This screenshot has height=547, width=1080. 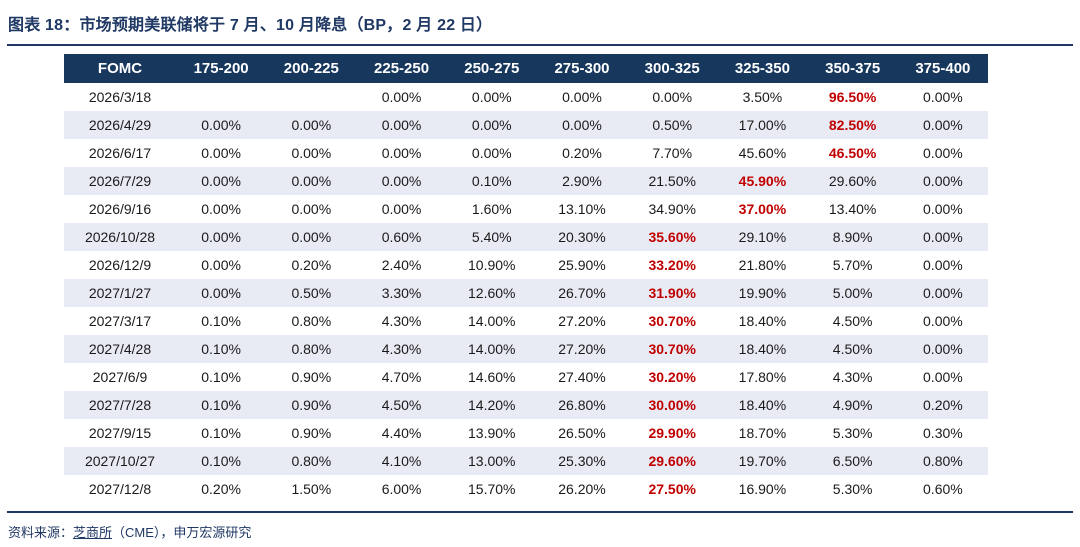 I want to click on probability-cell: 27.40%, so click(x=582, y=377).